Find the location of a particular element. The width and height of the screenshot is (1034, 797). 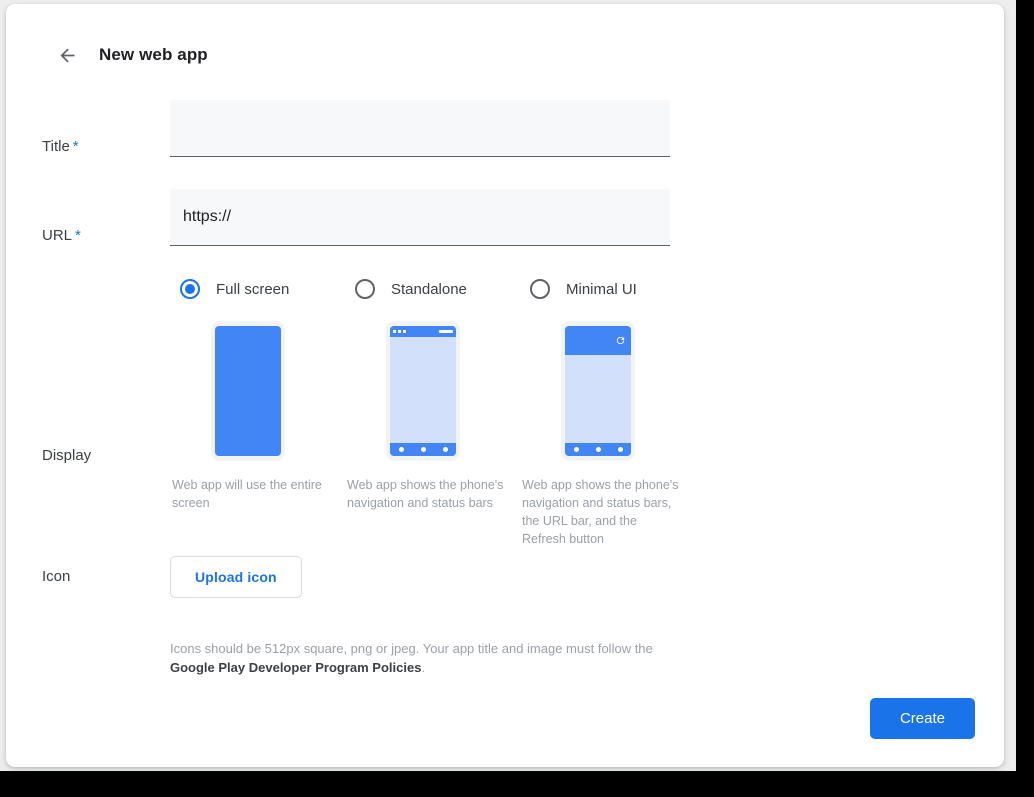

radio-label-minimal-ui: Minimal UI is located at coordinates (601, 289).